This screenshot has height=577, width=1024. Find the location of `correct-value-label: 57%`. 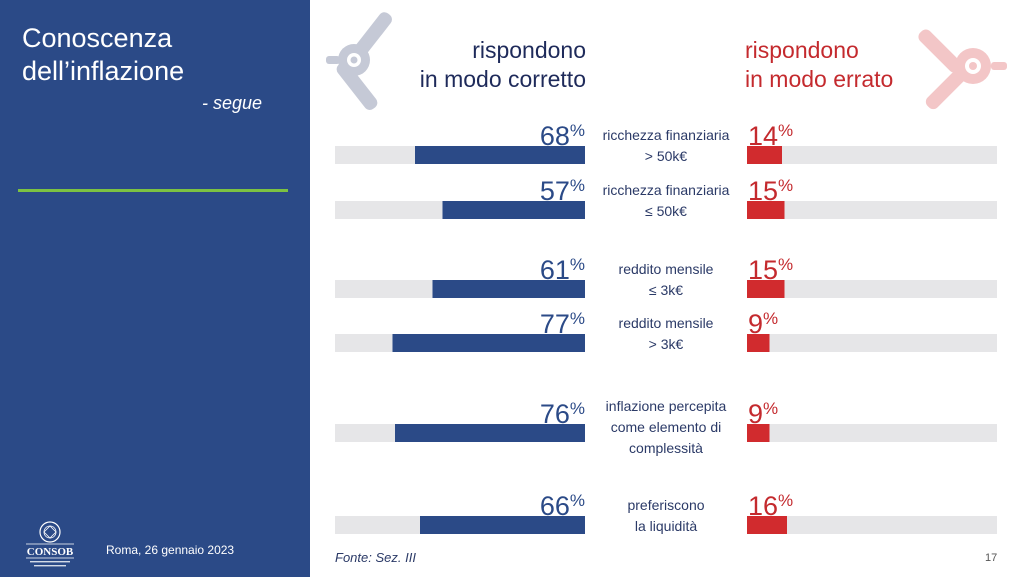

correct-value-label: 57% is located at coordinates (562, 191).